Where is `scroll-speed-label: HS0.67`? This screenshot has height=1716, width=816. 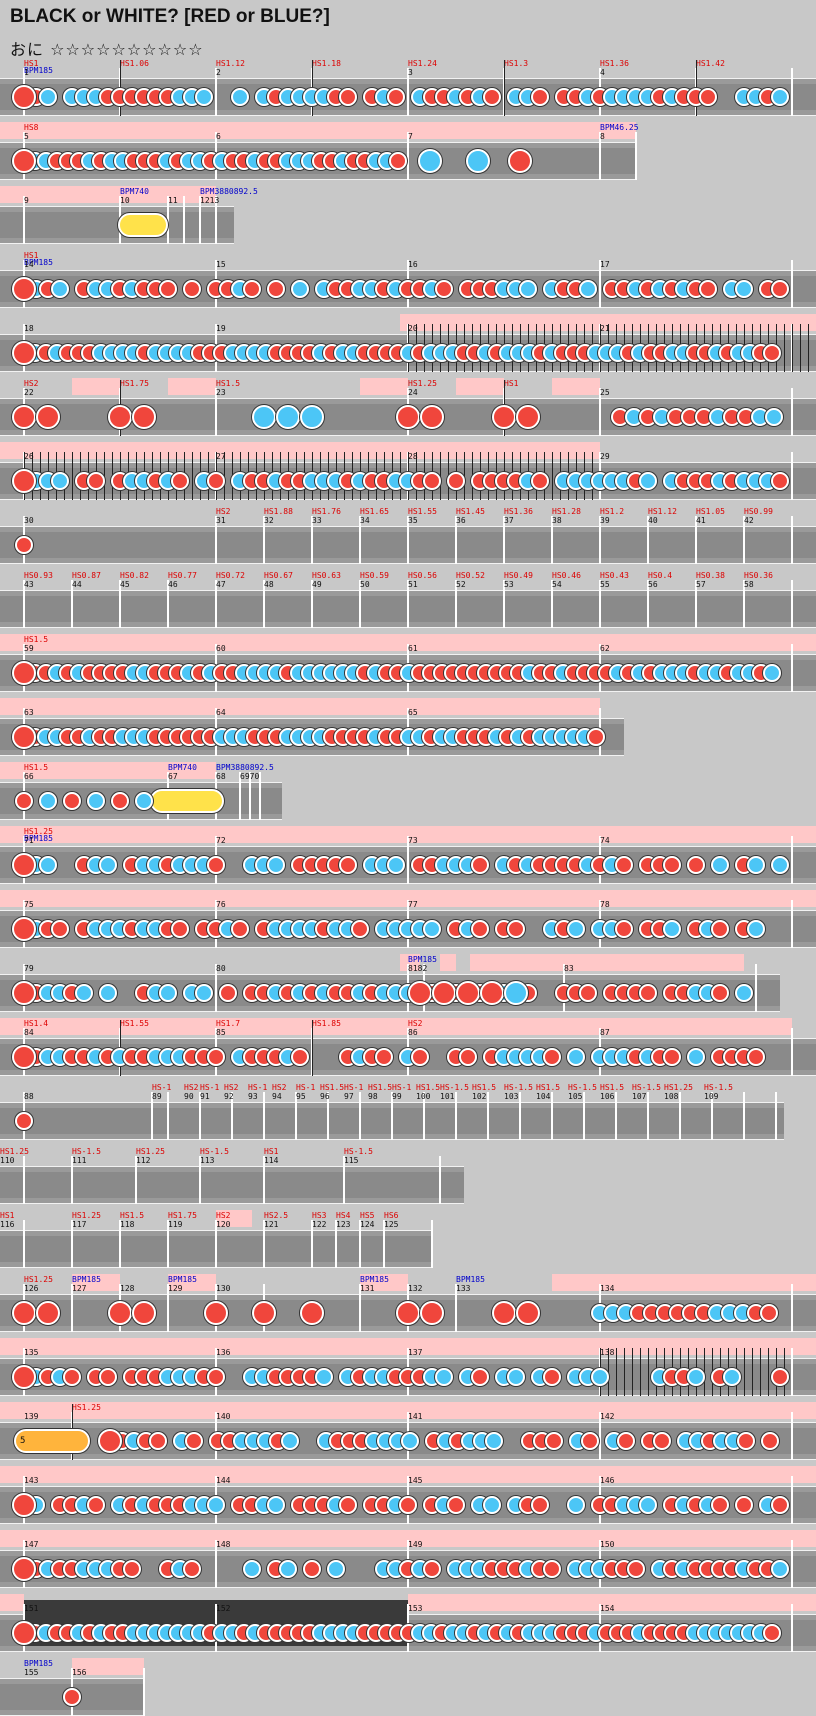 scroll-speed-label: HS0.67 is located at coordinates (278, 575).